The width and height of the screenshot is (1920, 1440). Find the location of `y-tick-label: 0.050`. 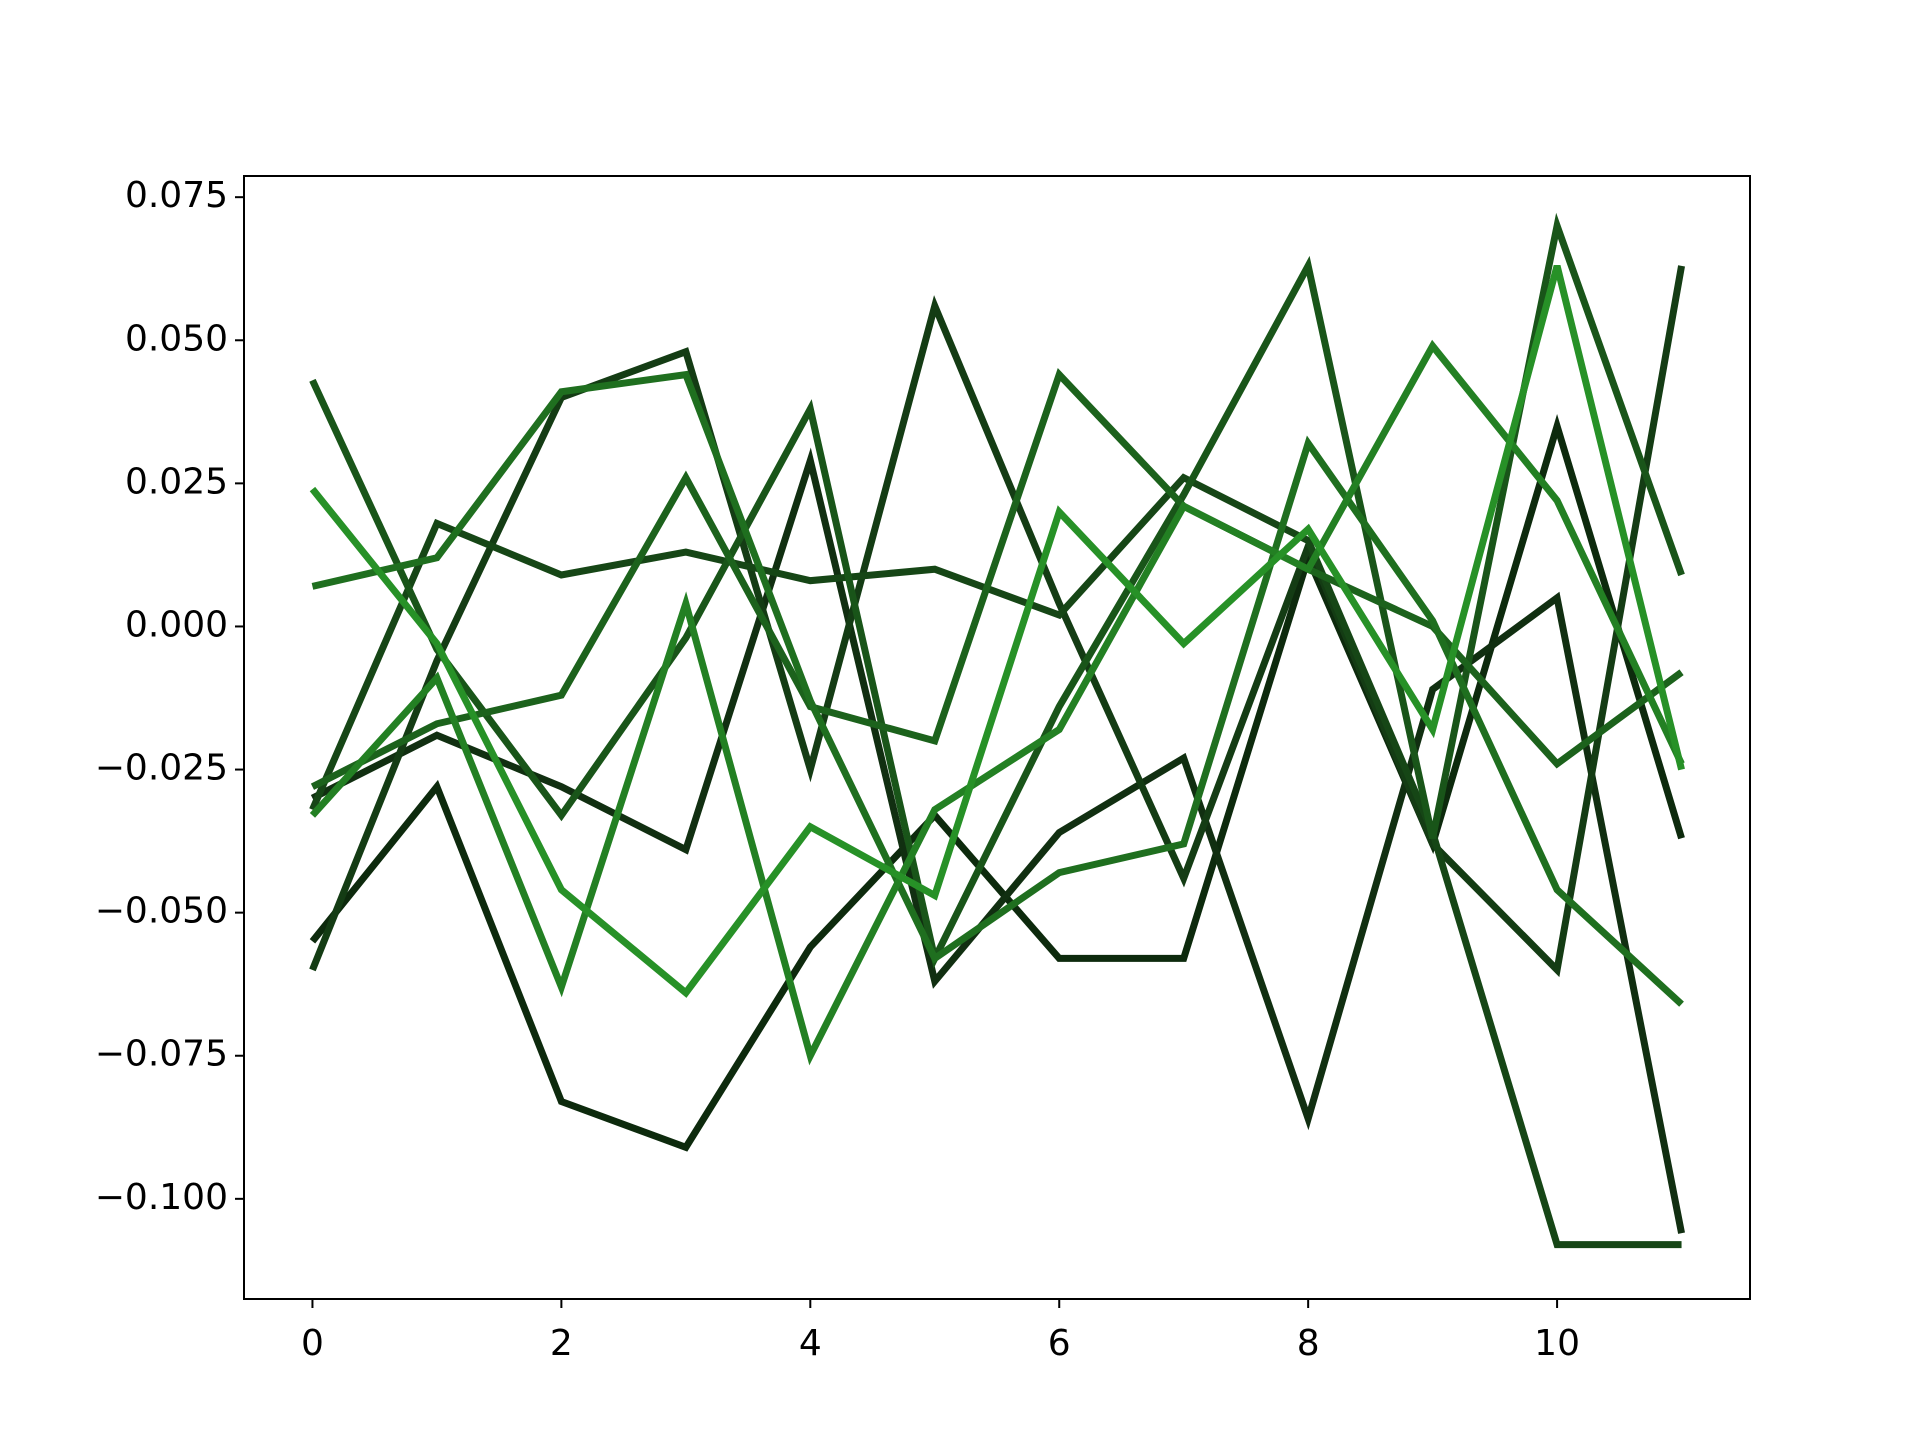

y-tick-label: 0.050 is located at coordinates (176, 338).